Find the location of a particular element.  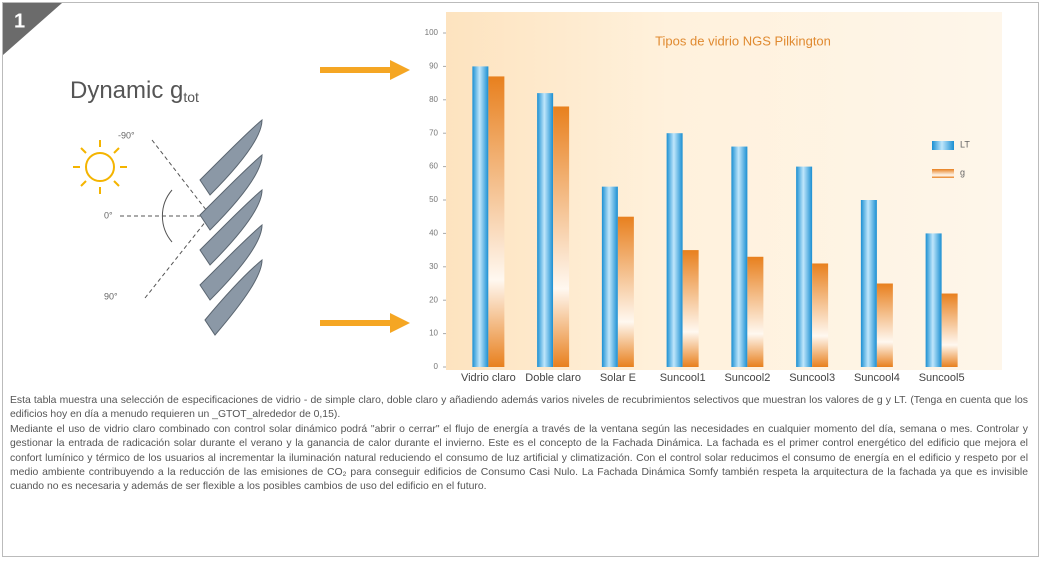

louvers is located at coordinates (231, 227).